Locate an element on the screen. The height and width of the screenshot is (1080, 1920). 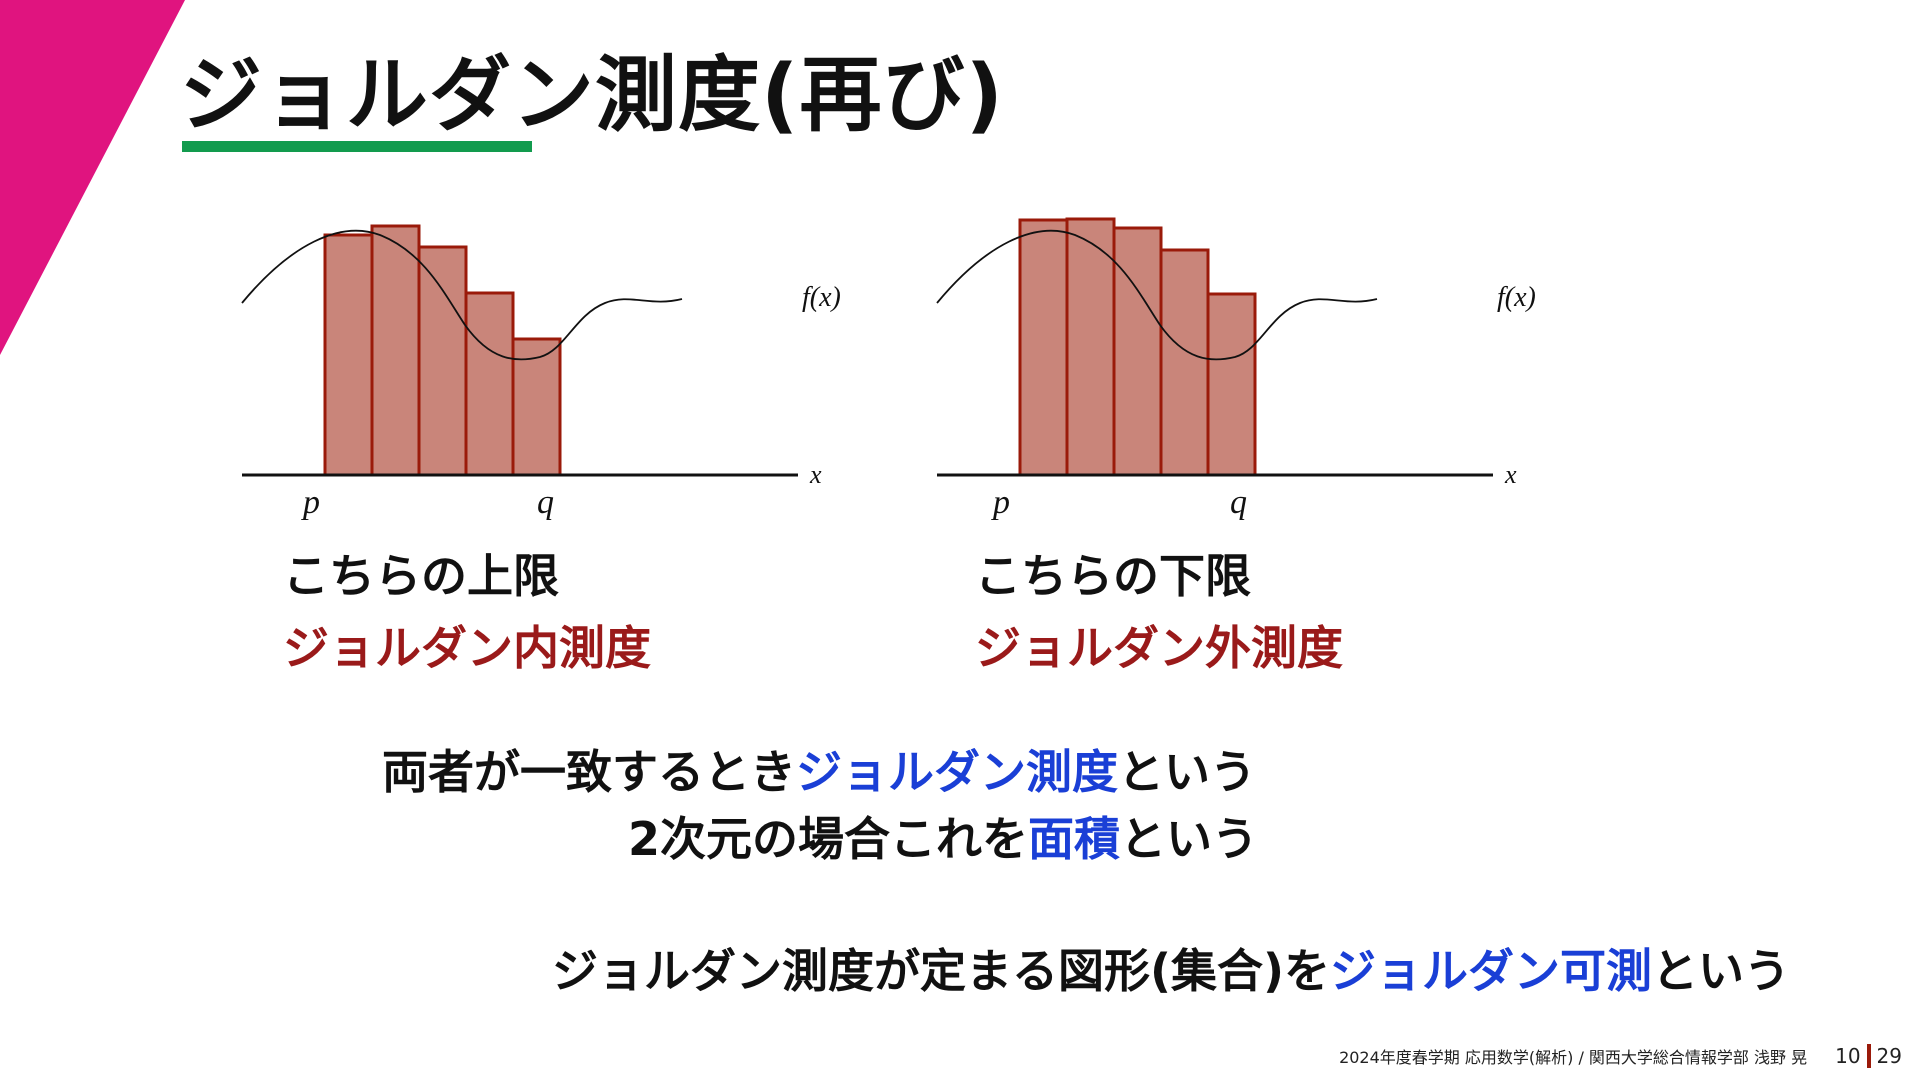
statement-line1-post: という is located at coordinates (1187, 772).